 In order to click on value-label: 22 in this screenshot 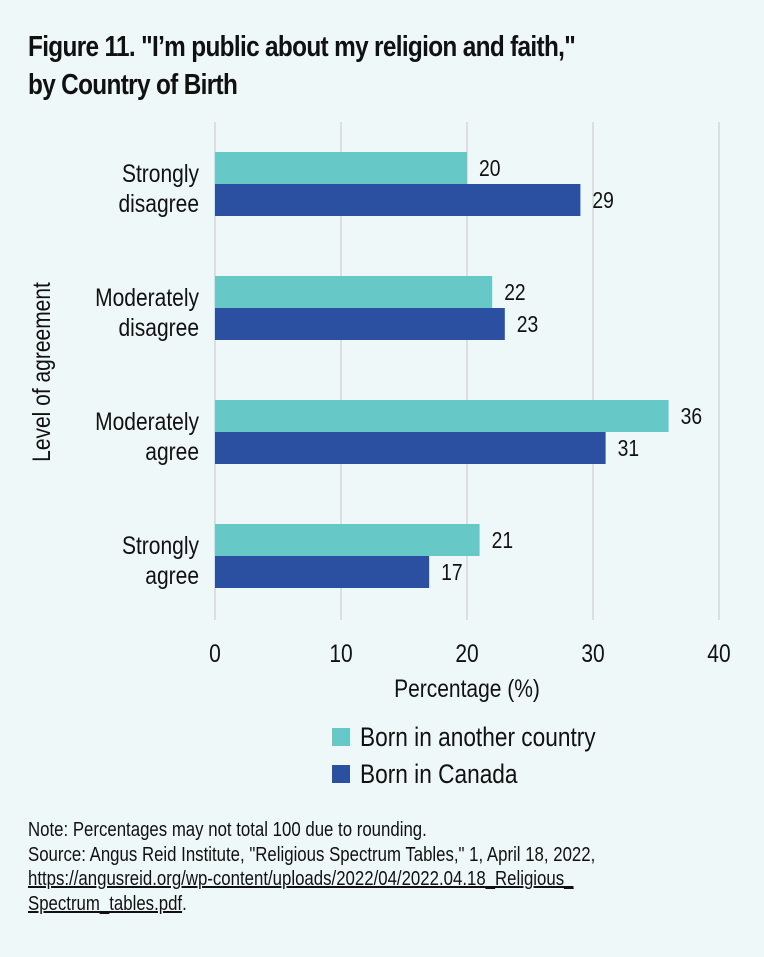, I will do `click(514, 293)`.